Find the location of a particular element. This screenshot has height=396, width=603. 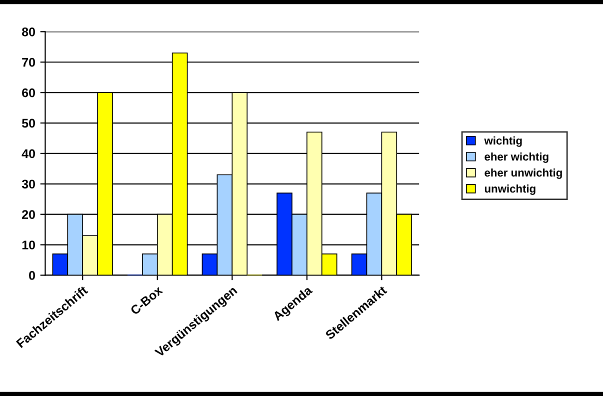

y-tick-label: 80 is located at coordinates (28, 31).